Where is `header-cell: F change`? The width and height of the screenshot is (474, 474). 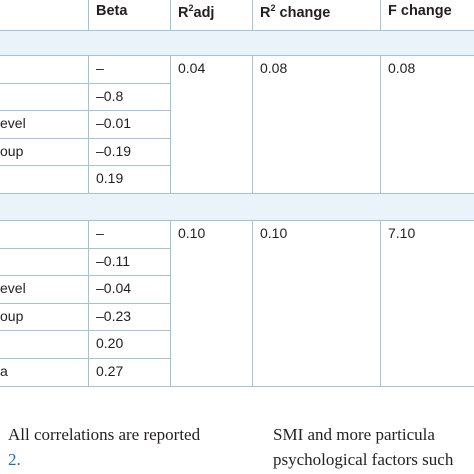
header-cell: F change is located at coordinates (427, 18).